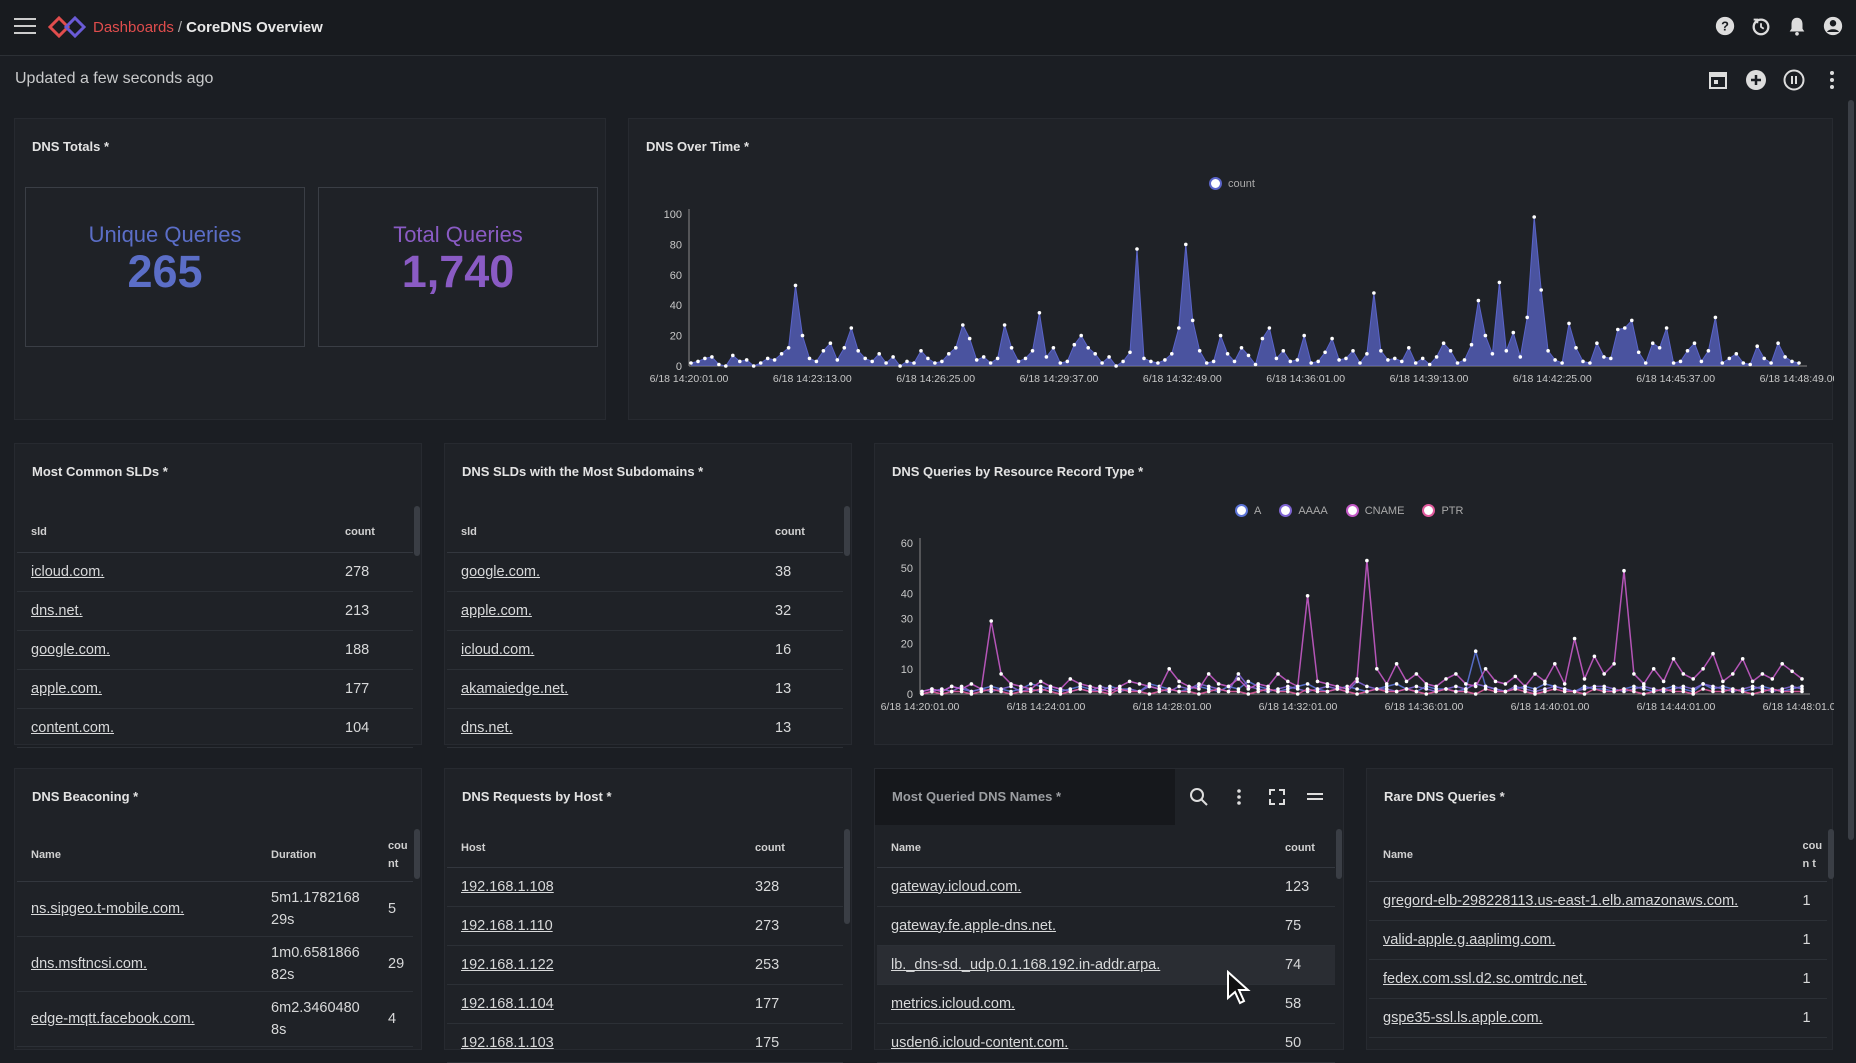 This screenshot has width=1856, height=1063. What do you see at coordinates (315, 855) in the screenshot?
I see `column-header-duration: Duration` at bounding box center [315, 855].